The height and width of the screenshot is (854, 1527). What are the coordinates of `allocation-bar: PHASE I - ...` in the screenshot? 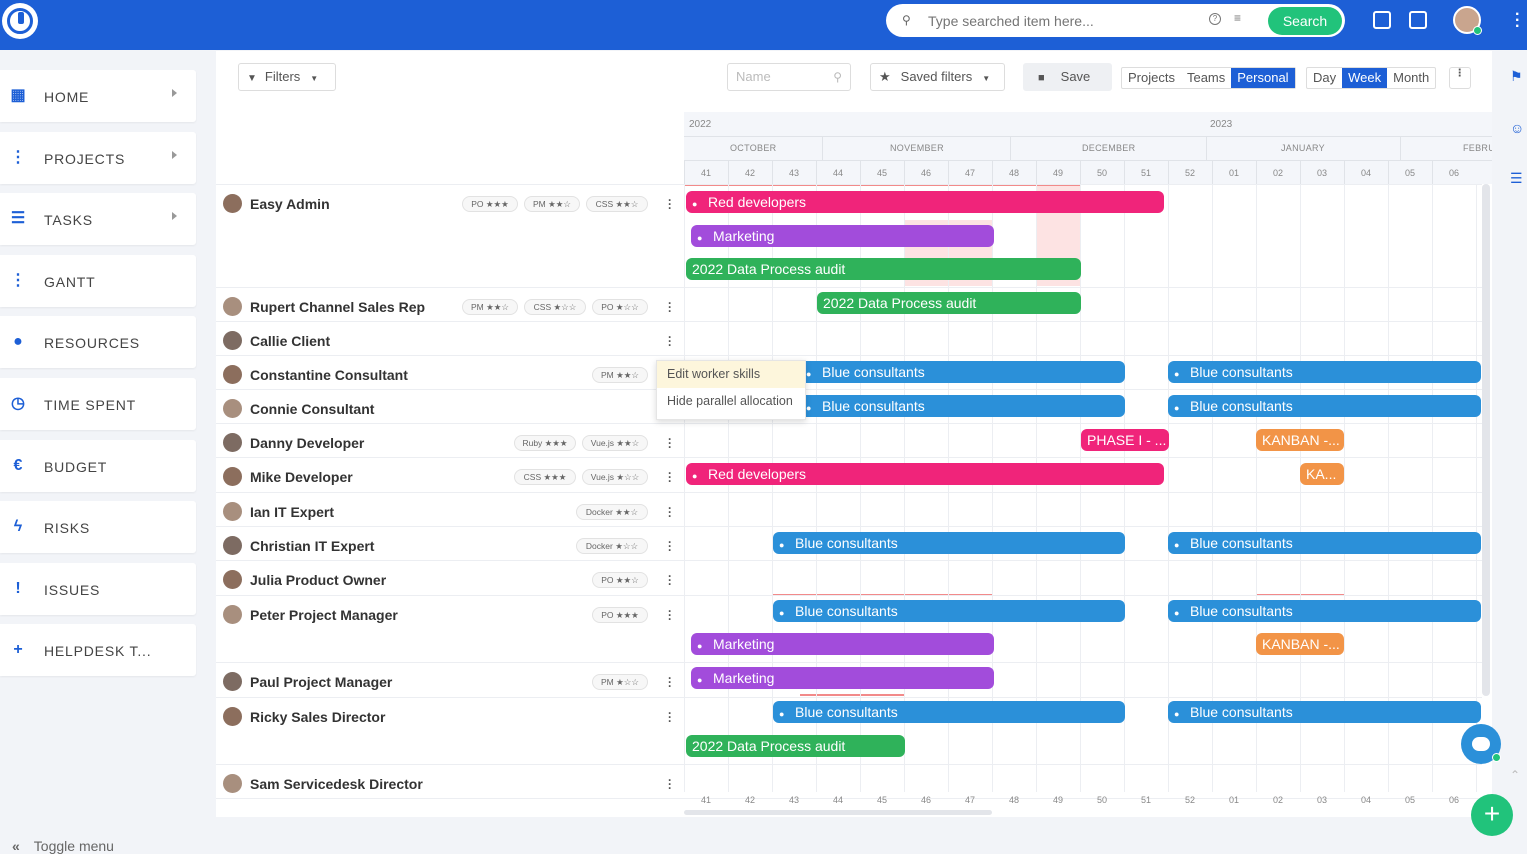 It's located at (1125, 440).